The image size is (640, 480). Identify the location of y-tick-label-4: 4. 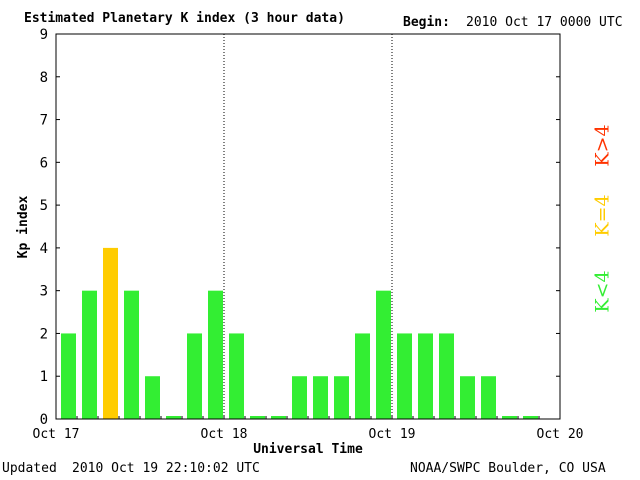
(44, 249).